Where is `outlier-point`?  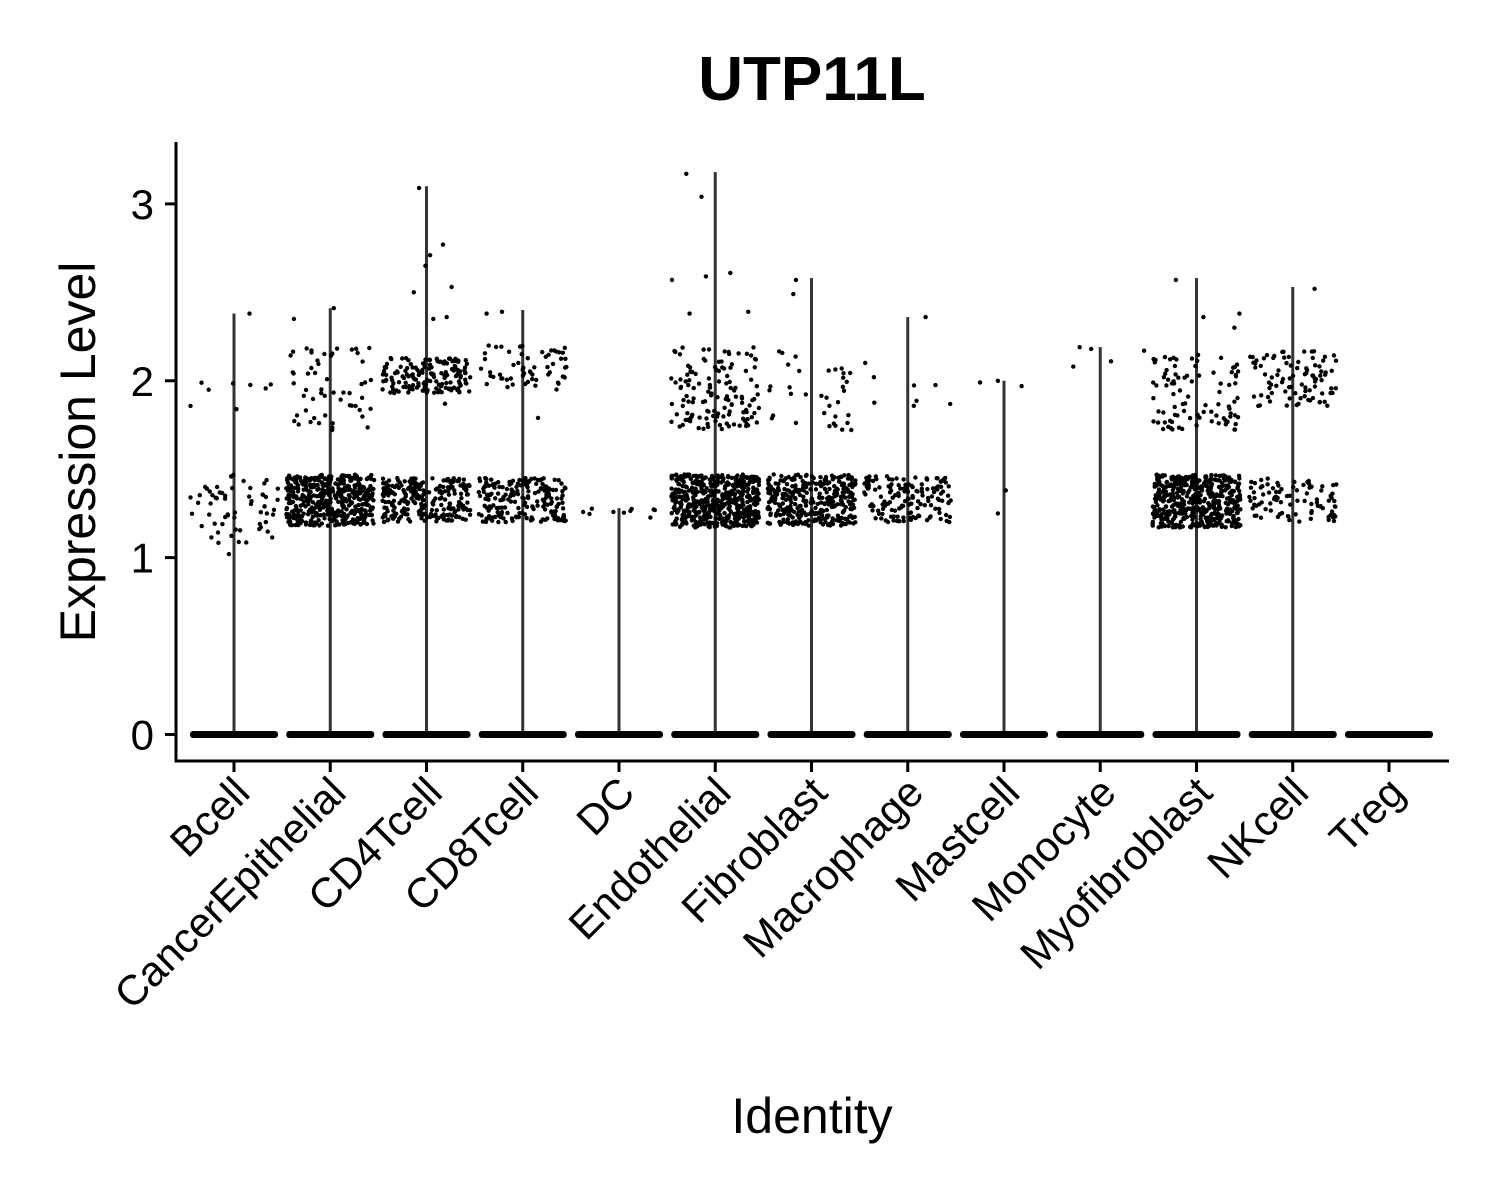
outlier-point is located at coordinates (925, 317).